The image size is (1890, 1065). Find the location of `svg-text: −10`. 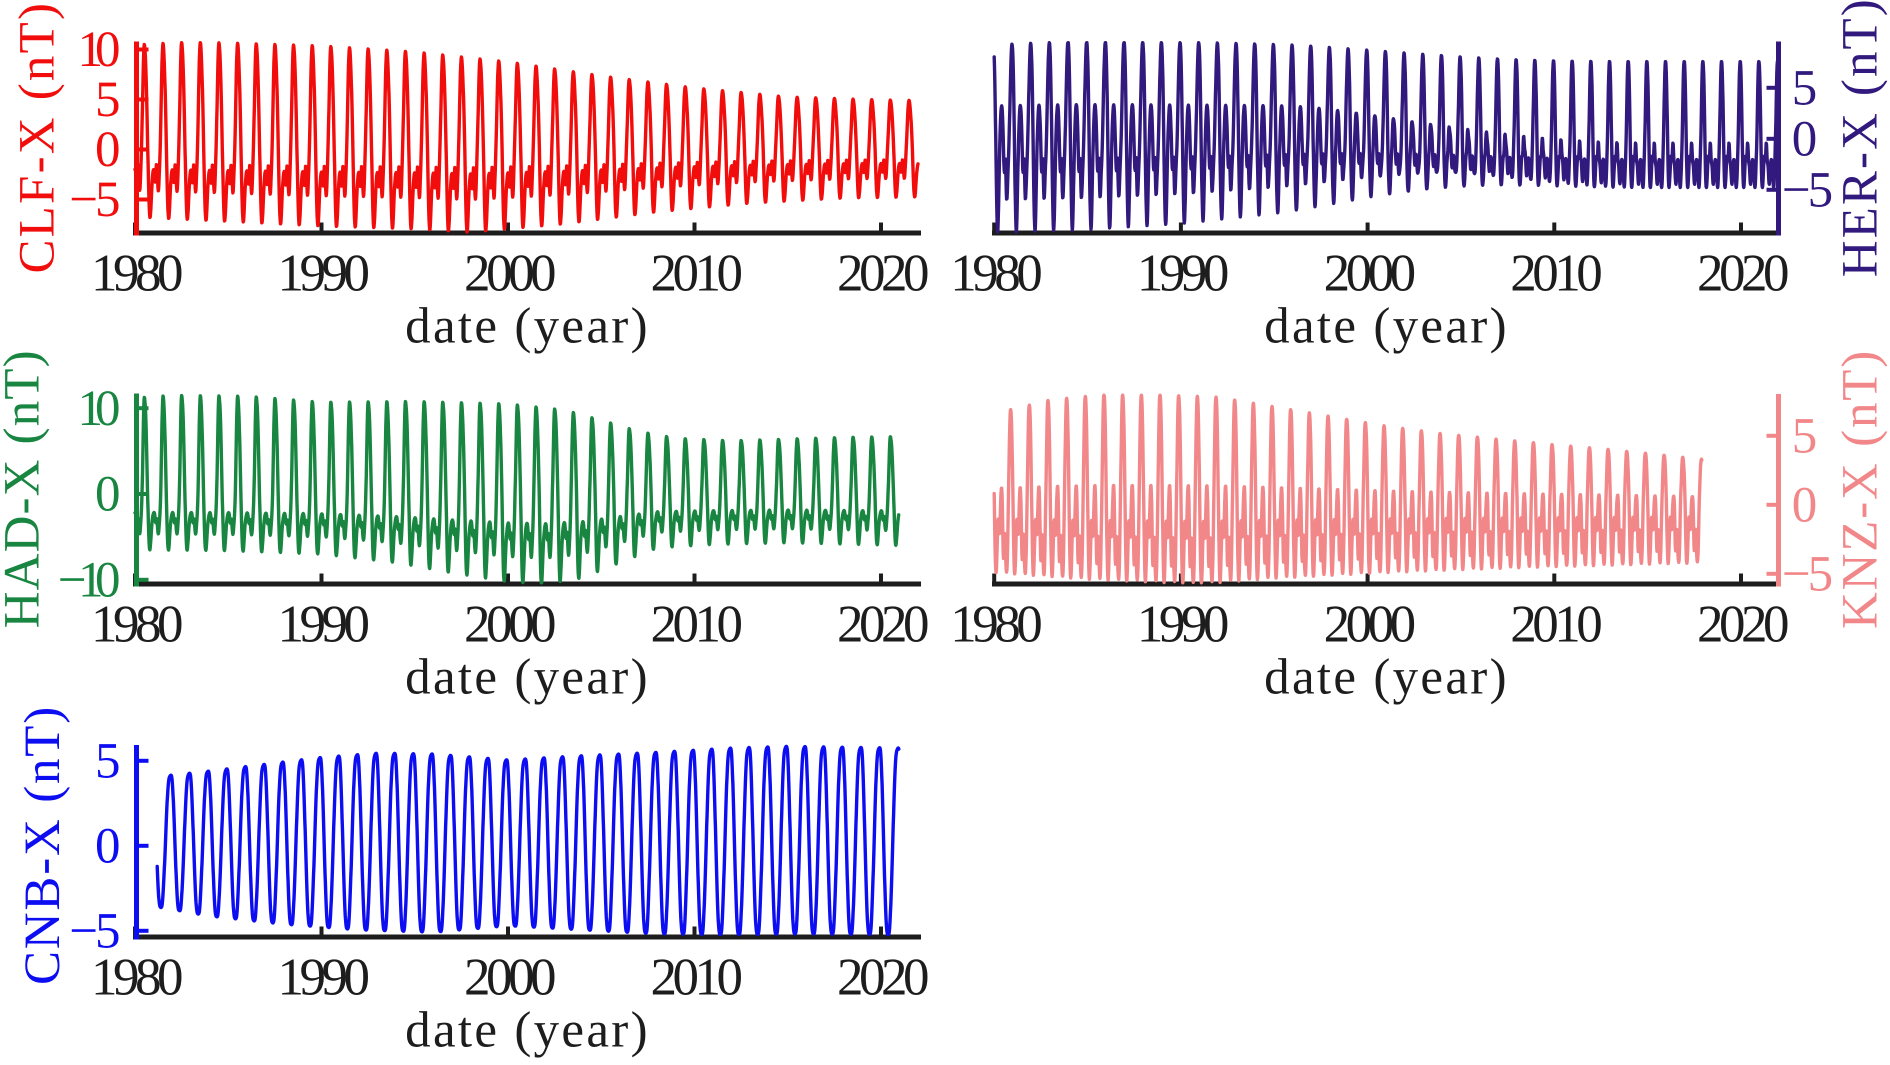

svg-text: −10 is located at coordinates (88, 580).